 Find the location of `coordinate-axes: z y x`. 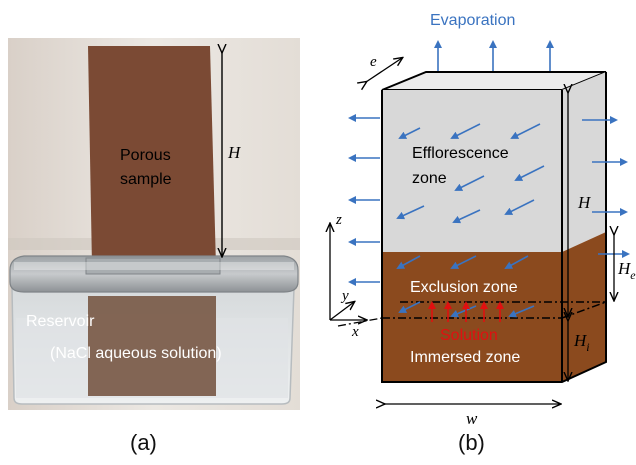

coordinate-axes: z y x is located at coordinates (348, 276).